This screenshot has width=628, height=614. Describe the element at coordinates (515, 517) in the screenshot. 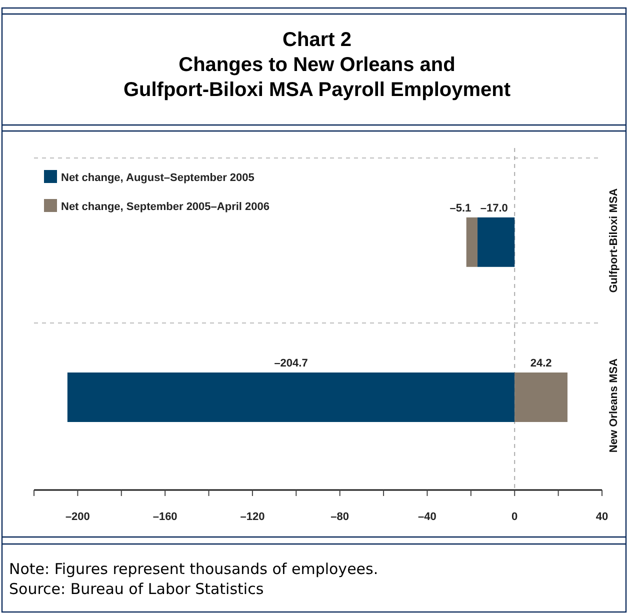

I see `x-tick-label: 0` at that location.